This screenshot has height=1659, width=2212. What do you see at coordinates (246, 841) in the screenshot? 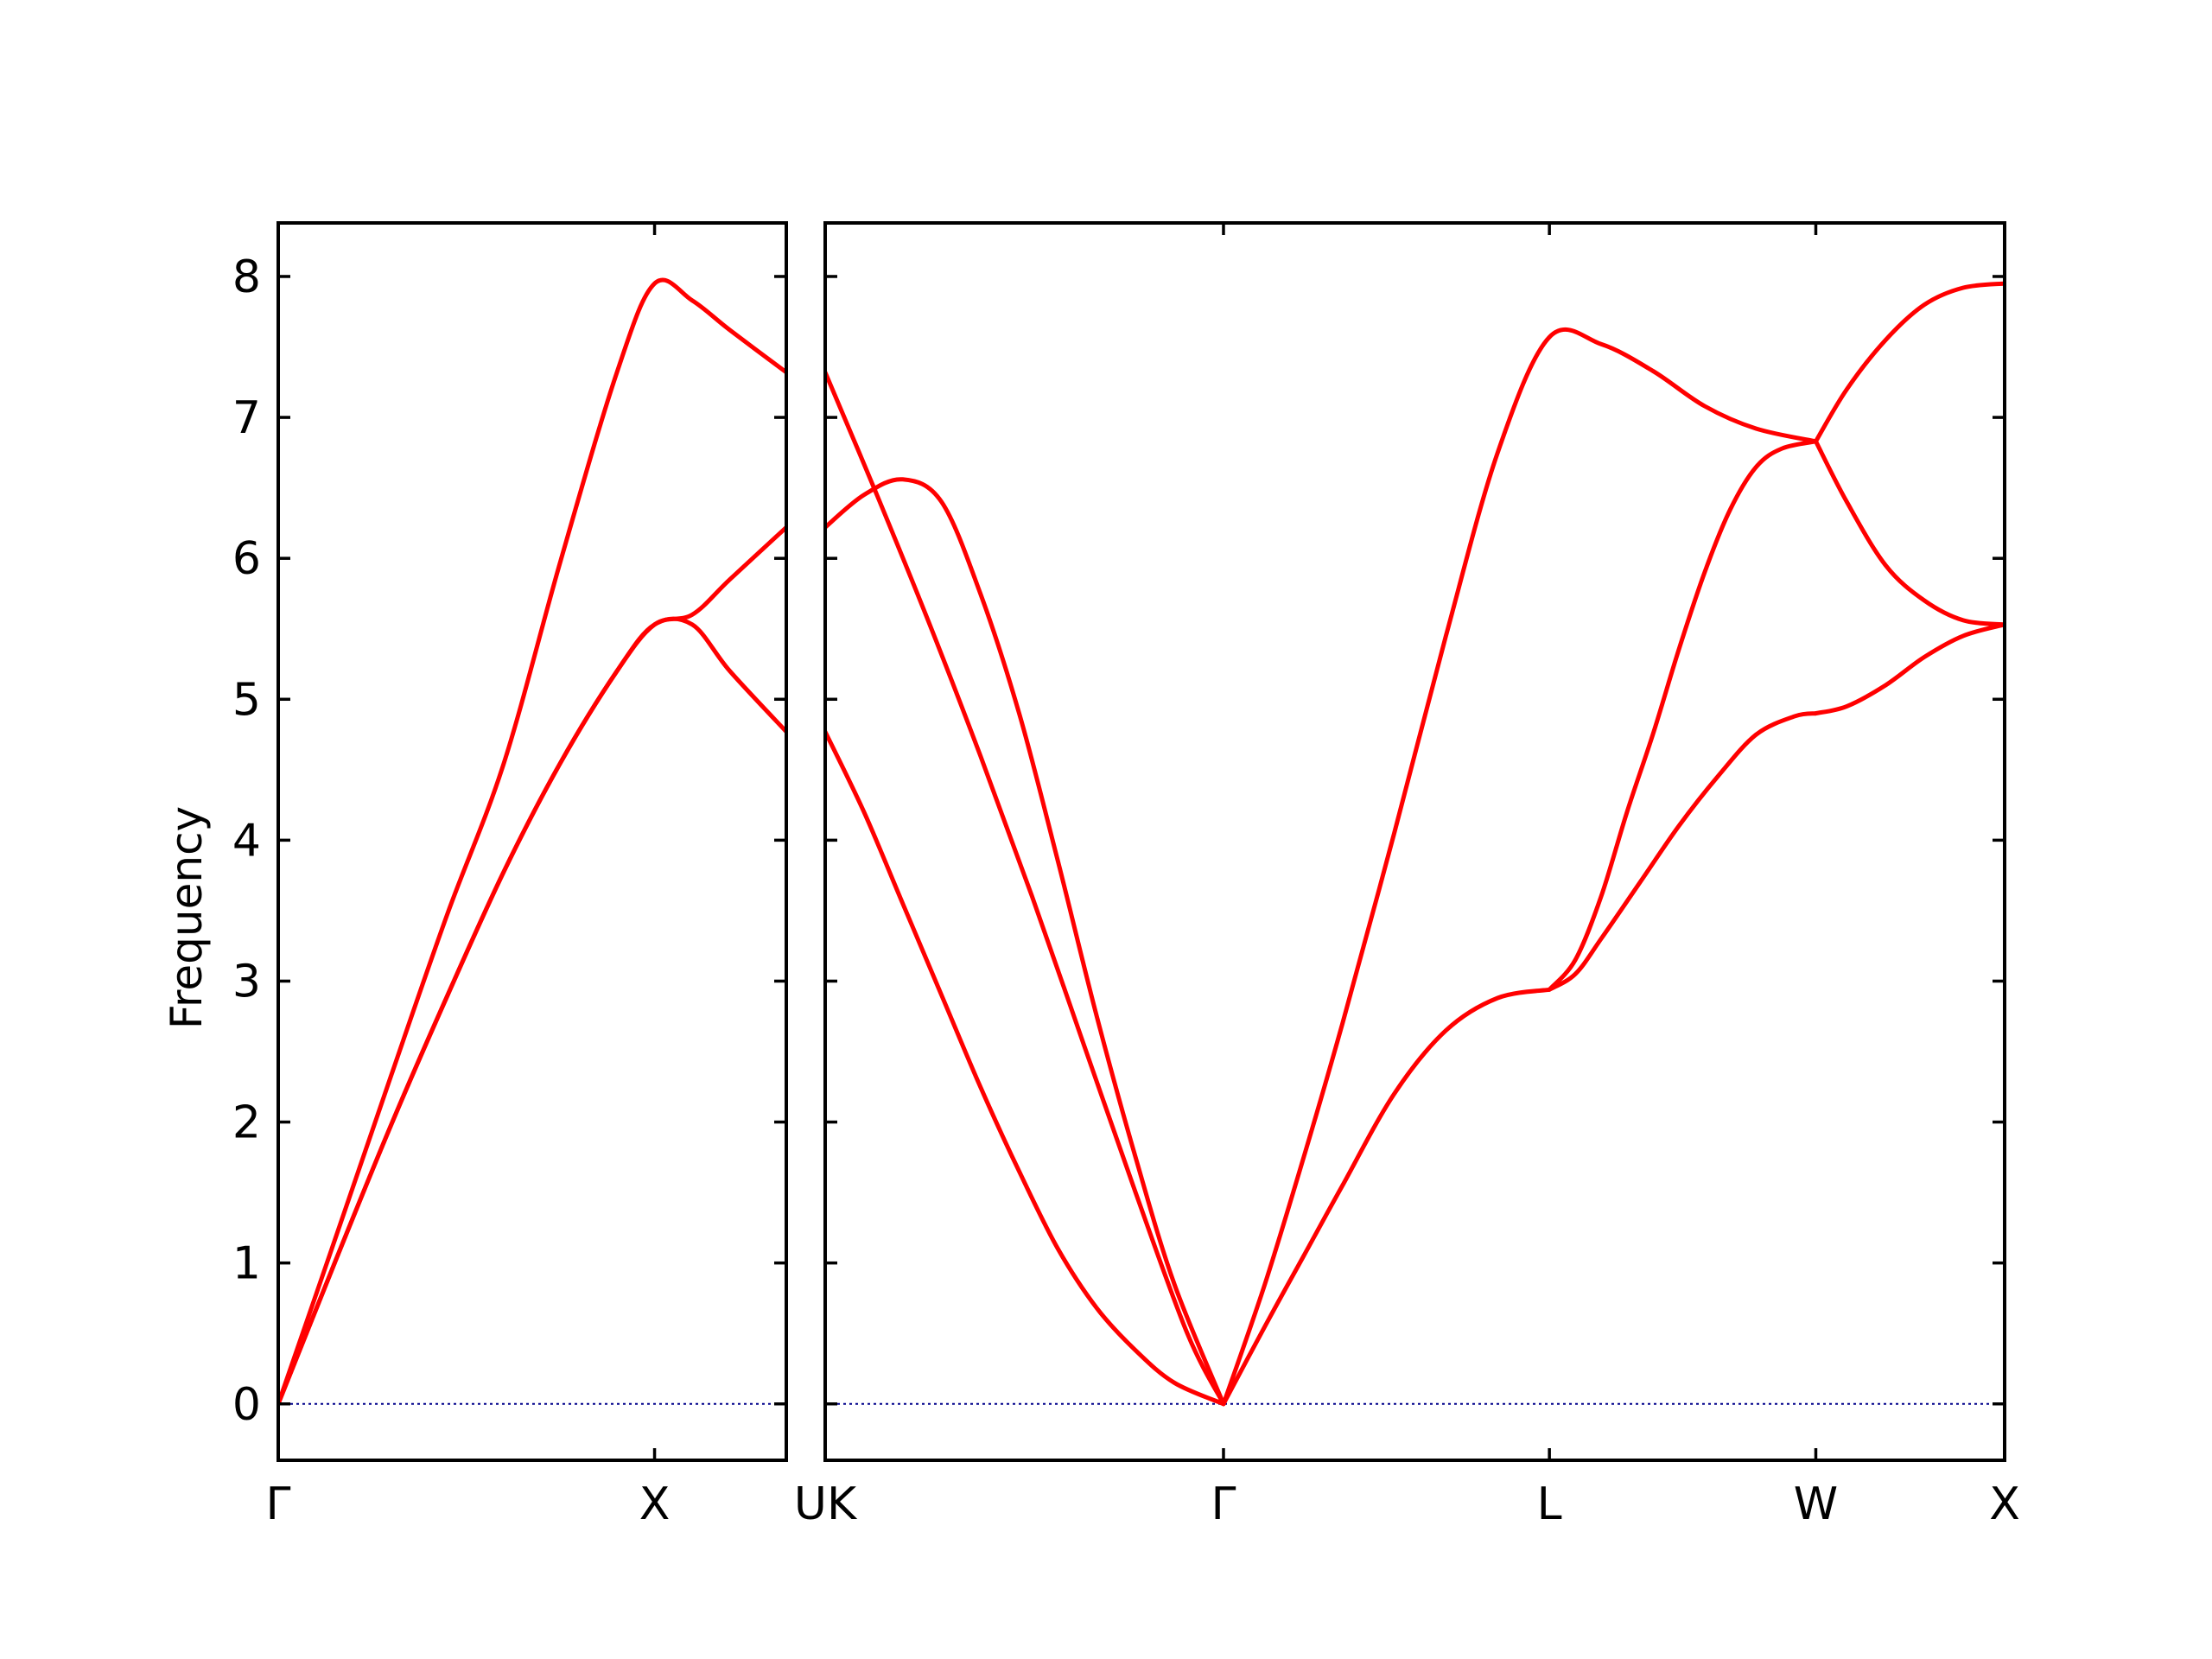
I see `y-tick-label: 4` at bounding box center [246, 841].